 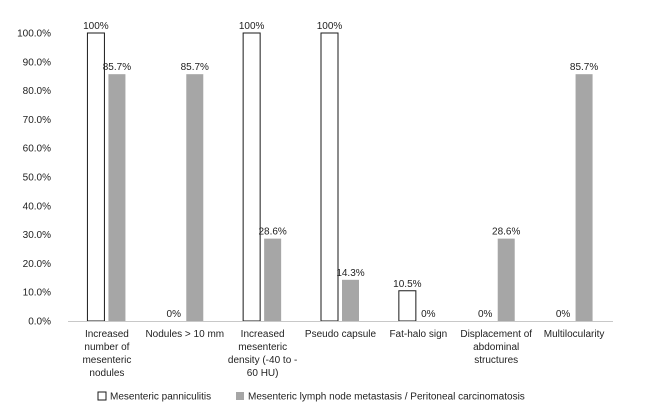 I want to click on y-tick-label: 90.0%, so click(x=37, y=62).